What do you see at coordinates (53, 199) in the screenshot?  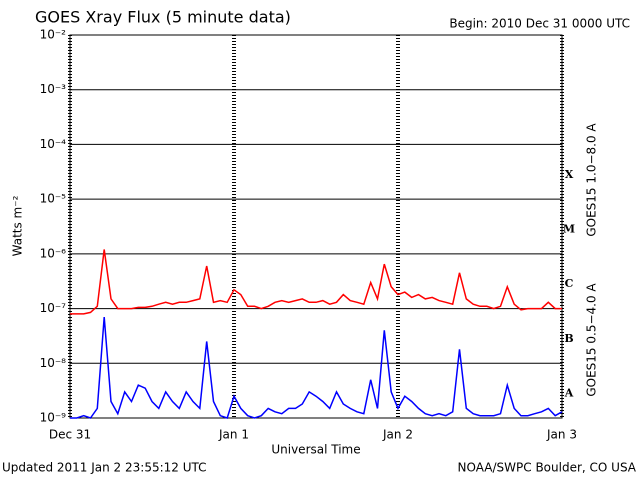 I see `y-tick-label: 10⁻⁵` at bounding box center [53, 199].